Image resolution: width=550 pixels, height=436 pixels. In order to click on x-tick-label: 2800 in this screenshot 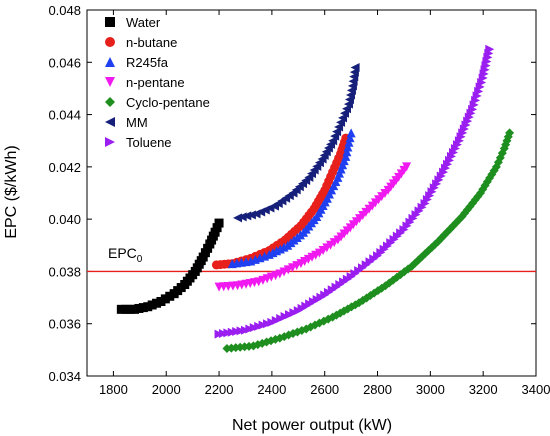, I will do `click(377, 389)`.